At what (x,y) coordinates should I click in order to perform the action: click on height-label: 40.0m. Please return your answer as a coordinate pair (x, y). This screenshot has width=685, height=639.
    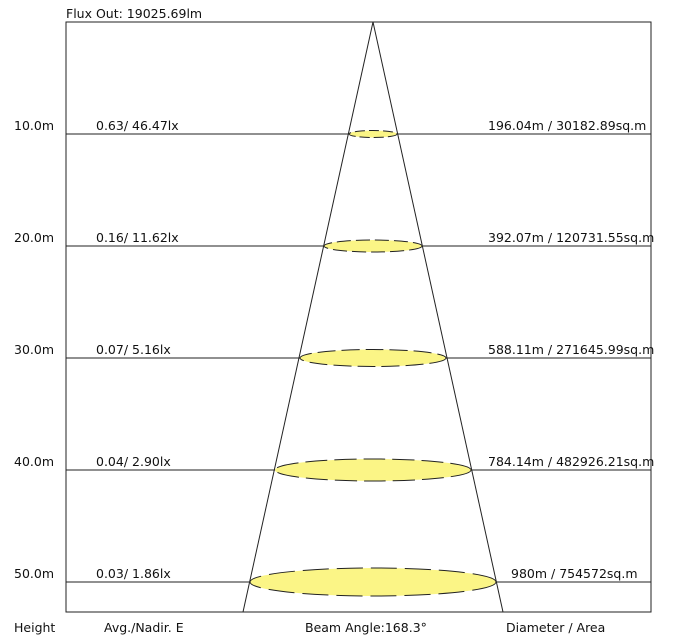
    Looking at the image, I should click on (34, 461).